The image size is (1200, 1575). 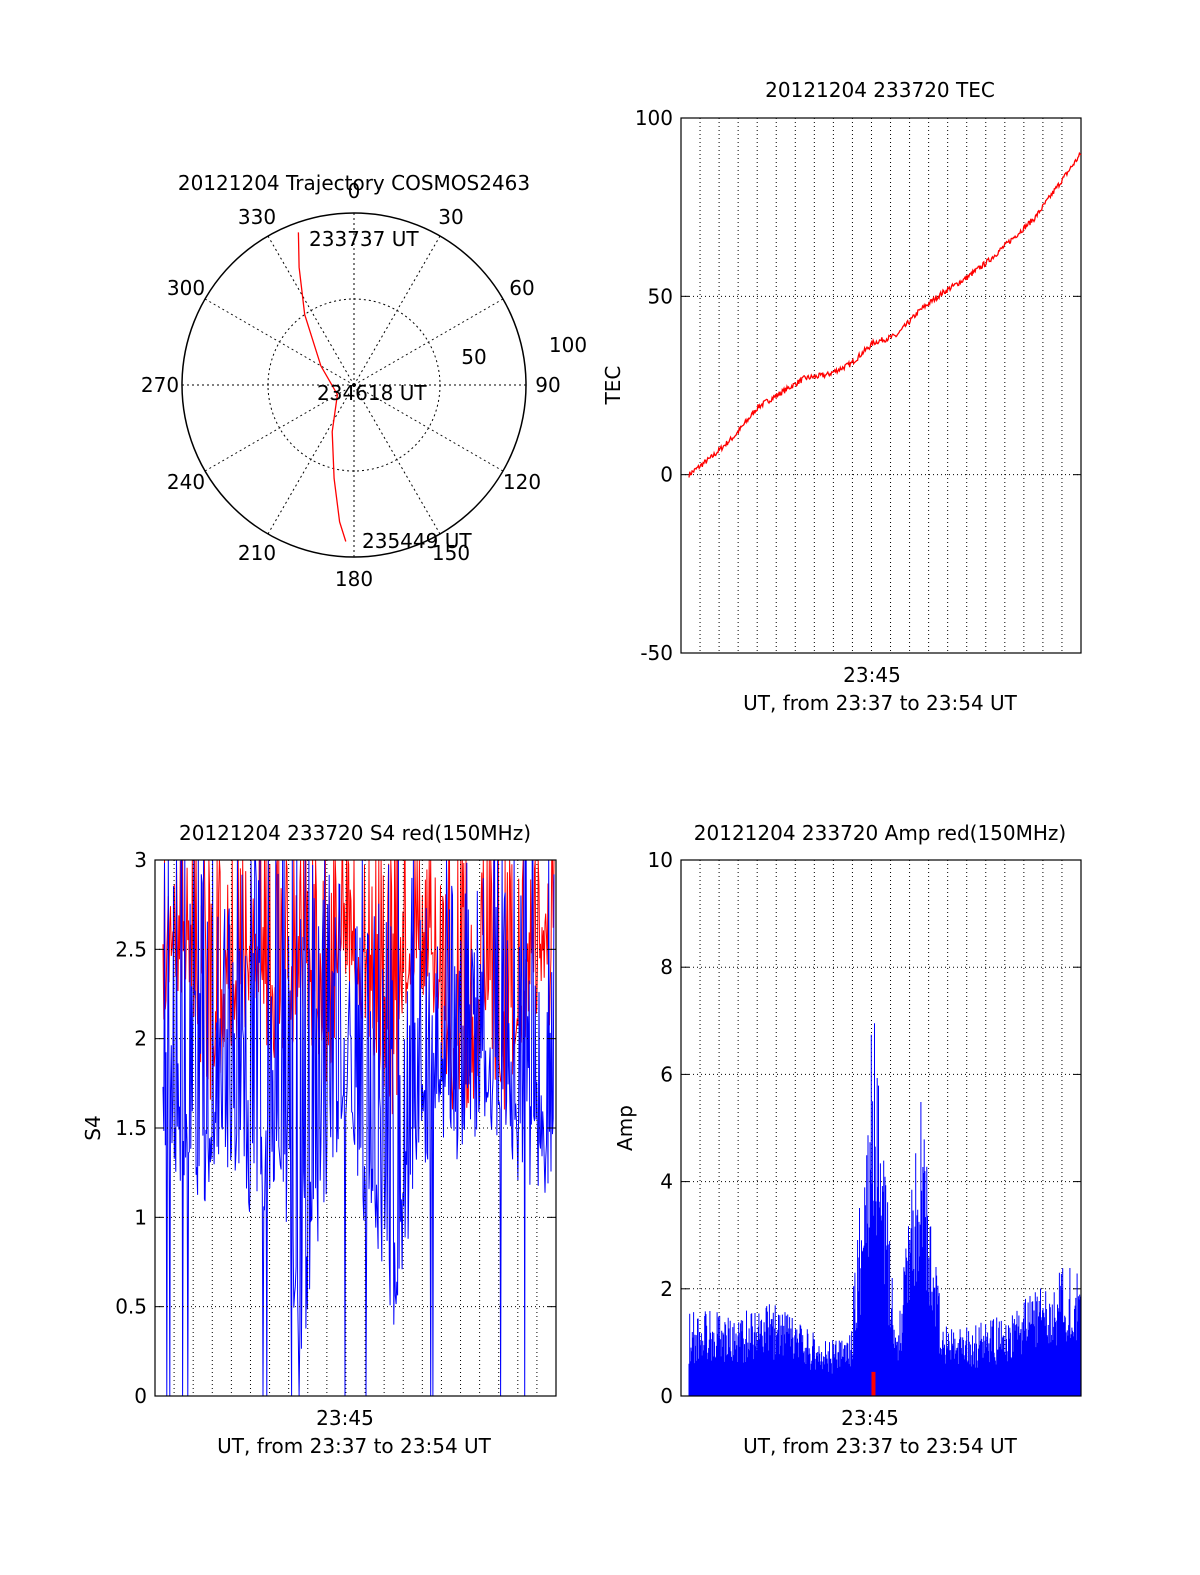 What do you see at coordinates (186, 482) in the screenshot?
I see `polar-angle-label: 240` at bounding box center [186, 482].